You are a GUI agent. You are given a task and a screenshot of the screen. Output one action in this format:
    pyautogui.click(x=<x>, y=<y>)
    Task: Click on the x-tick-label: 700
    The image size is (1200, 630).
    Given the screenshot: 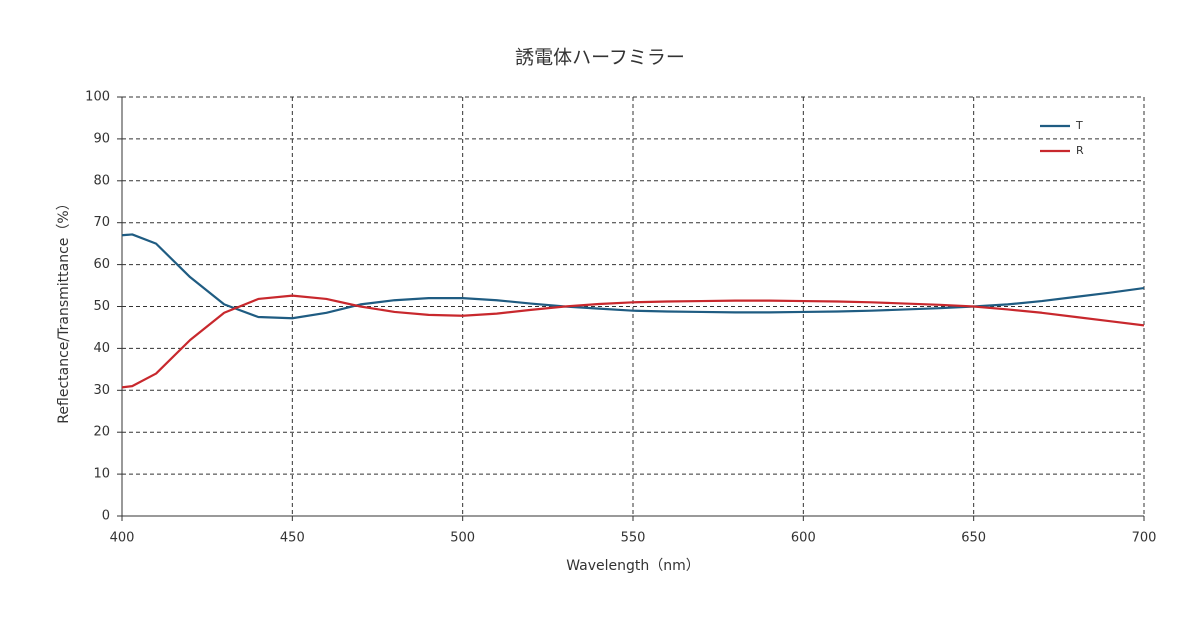 What is the action you would take?
    pyautogui.click(x=1144, y=538)
    